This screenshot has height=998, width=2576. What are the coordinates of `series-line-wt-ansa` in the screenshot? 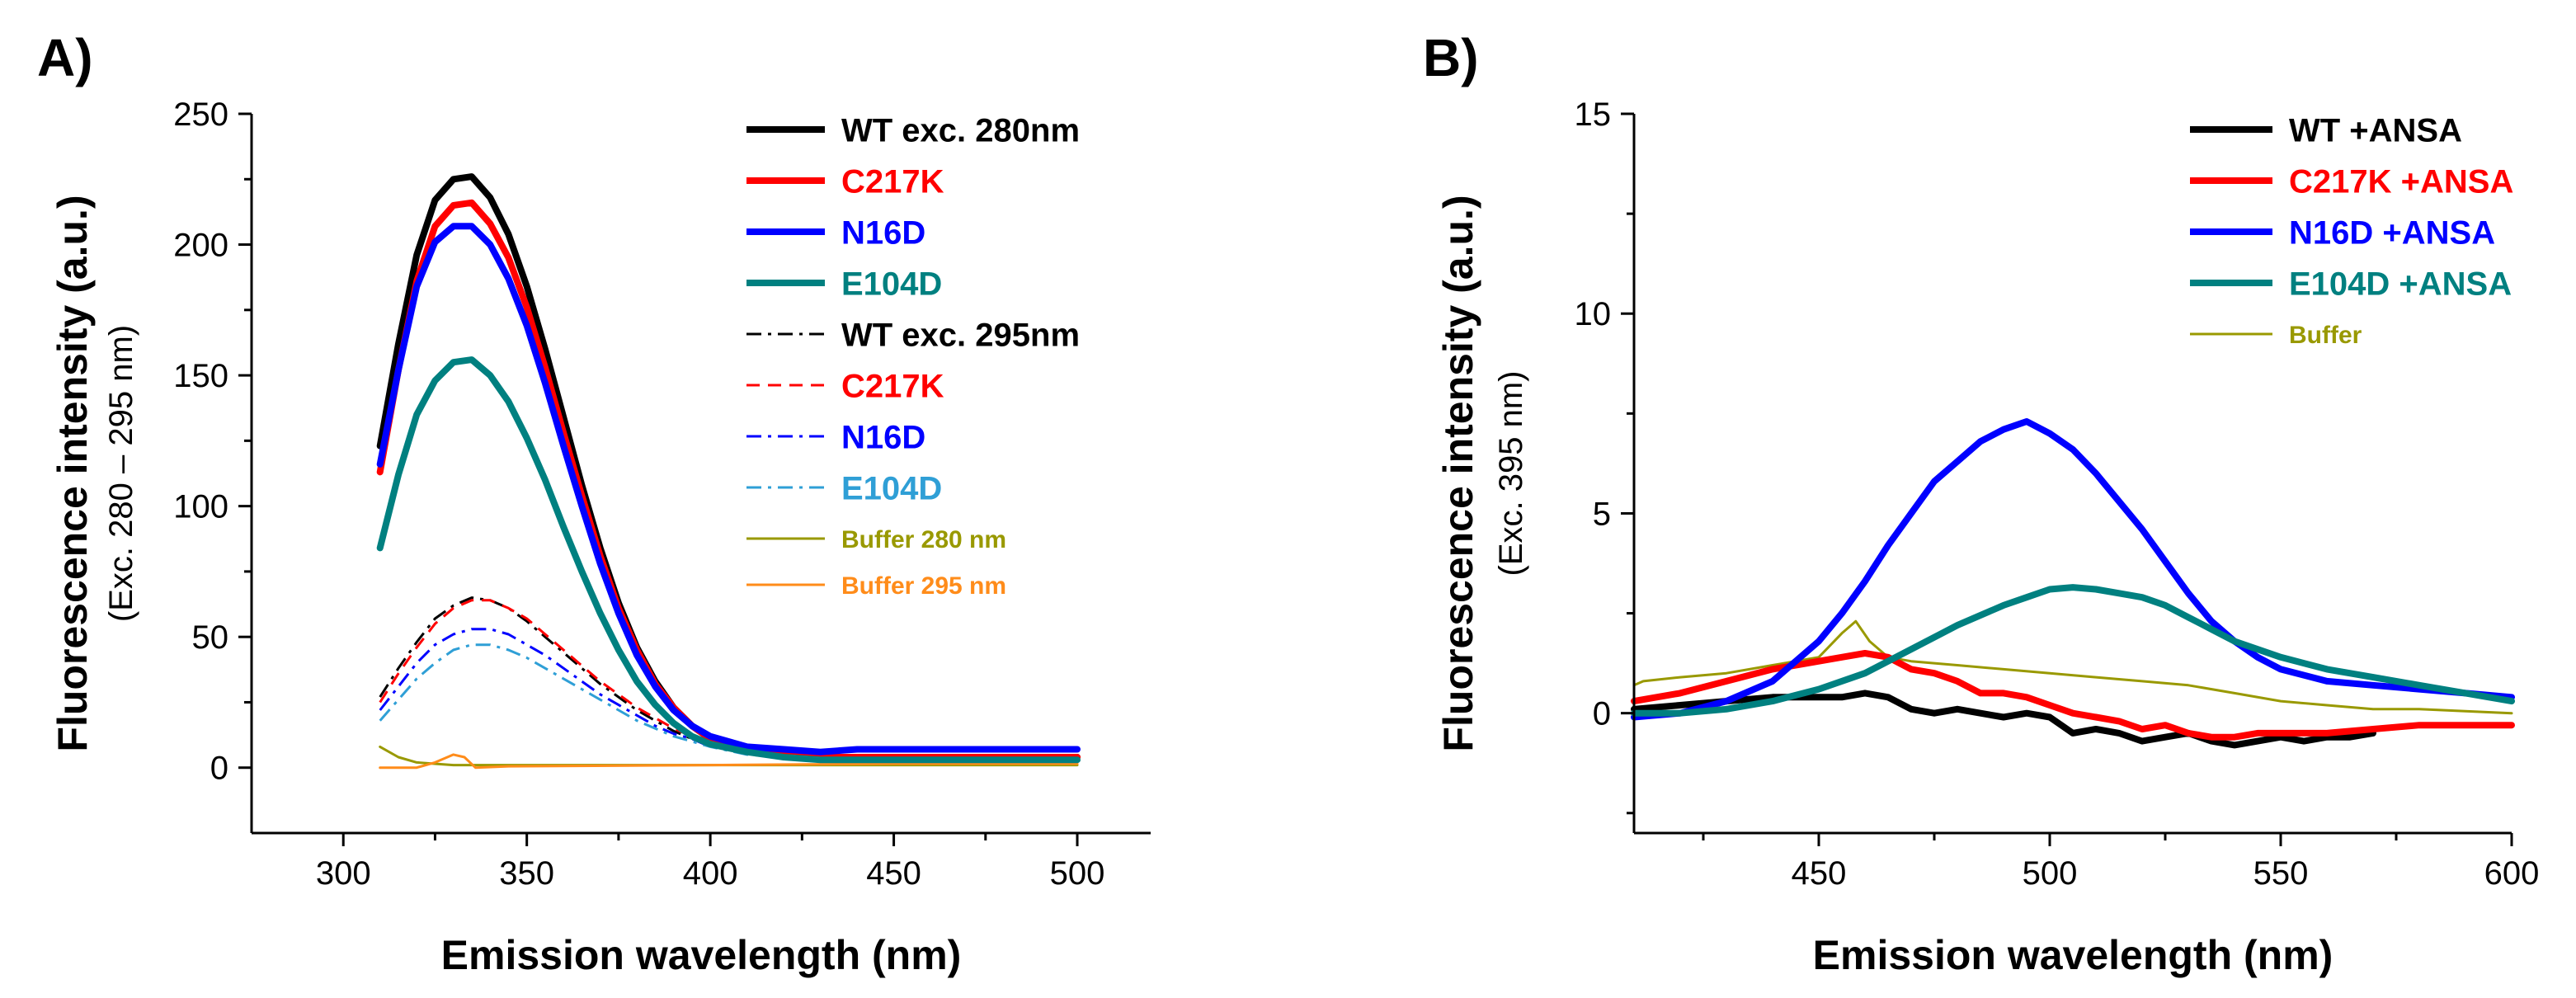 It's located at (2003, 719).